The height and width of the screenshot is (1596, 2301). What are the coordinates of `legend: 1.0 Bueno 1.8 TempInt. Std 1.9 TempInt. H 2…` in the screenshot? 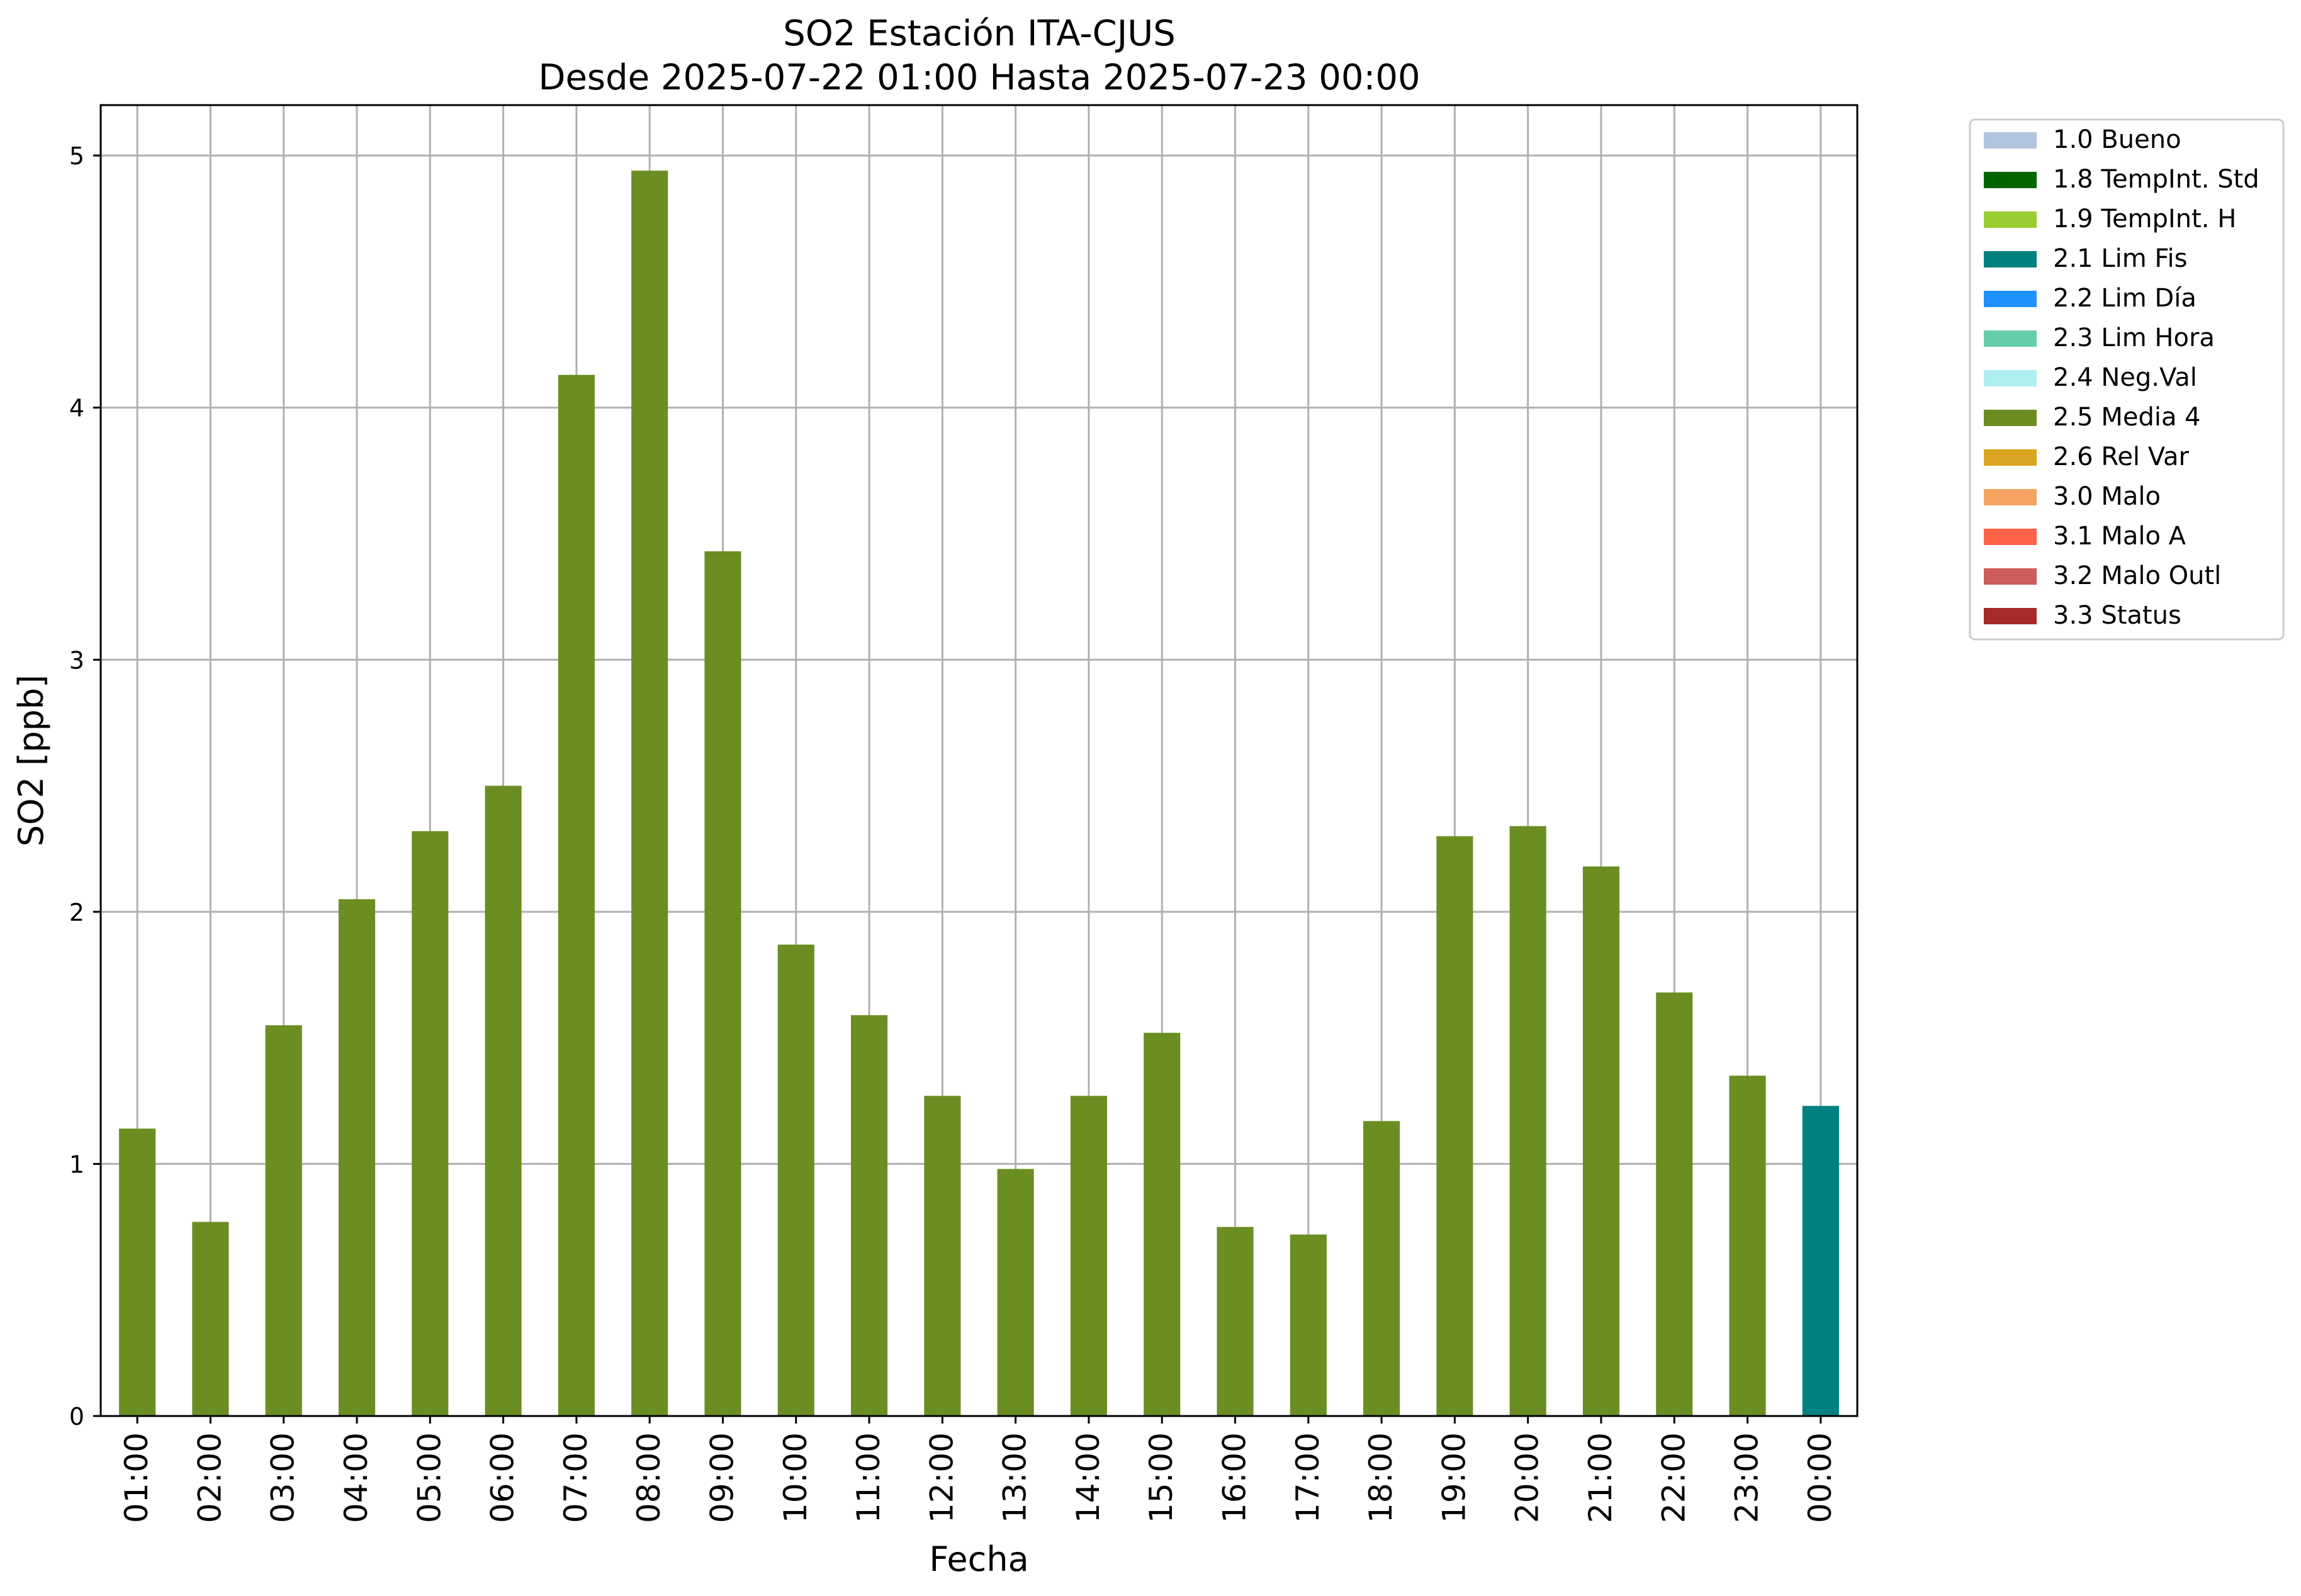 It's located at (2127, 379).